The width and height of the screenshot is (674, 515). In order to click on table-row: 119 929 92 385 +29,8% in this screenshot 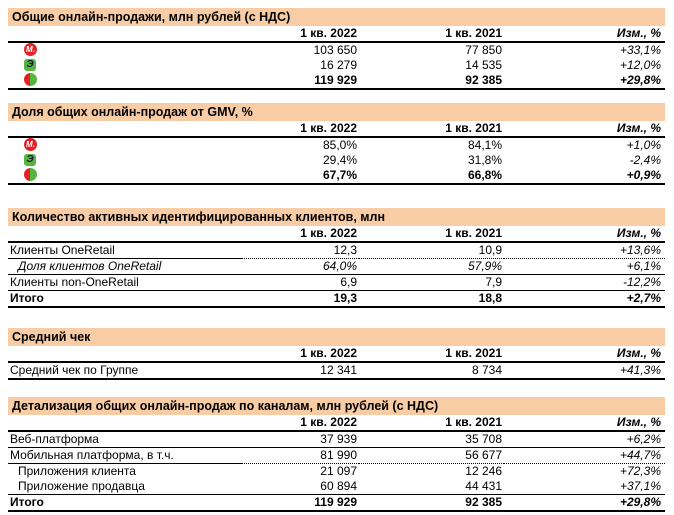, I will do `click(336, 81)`.